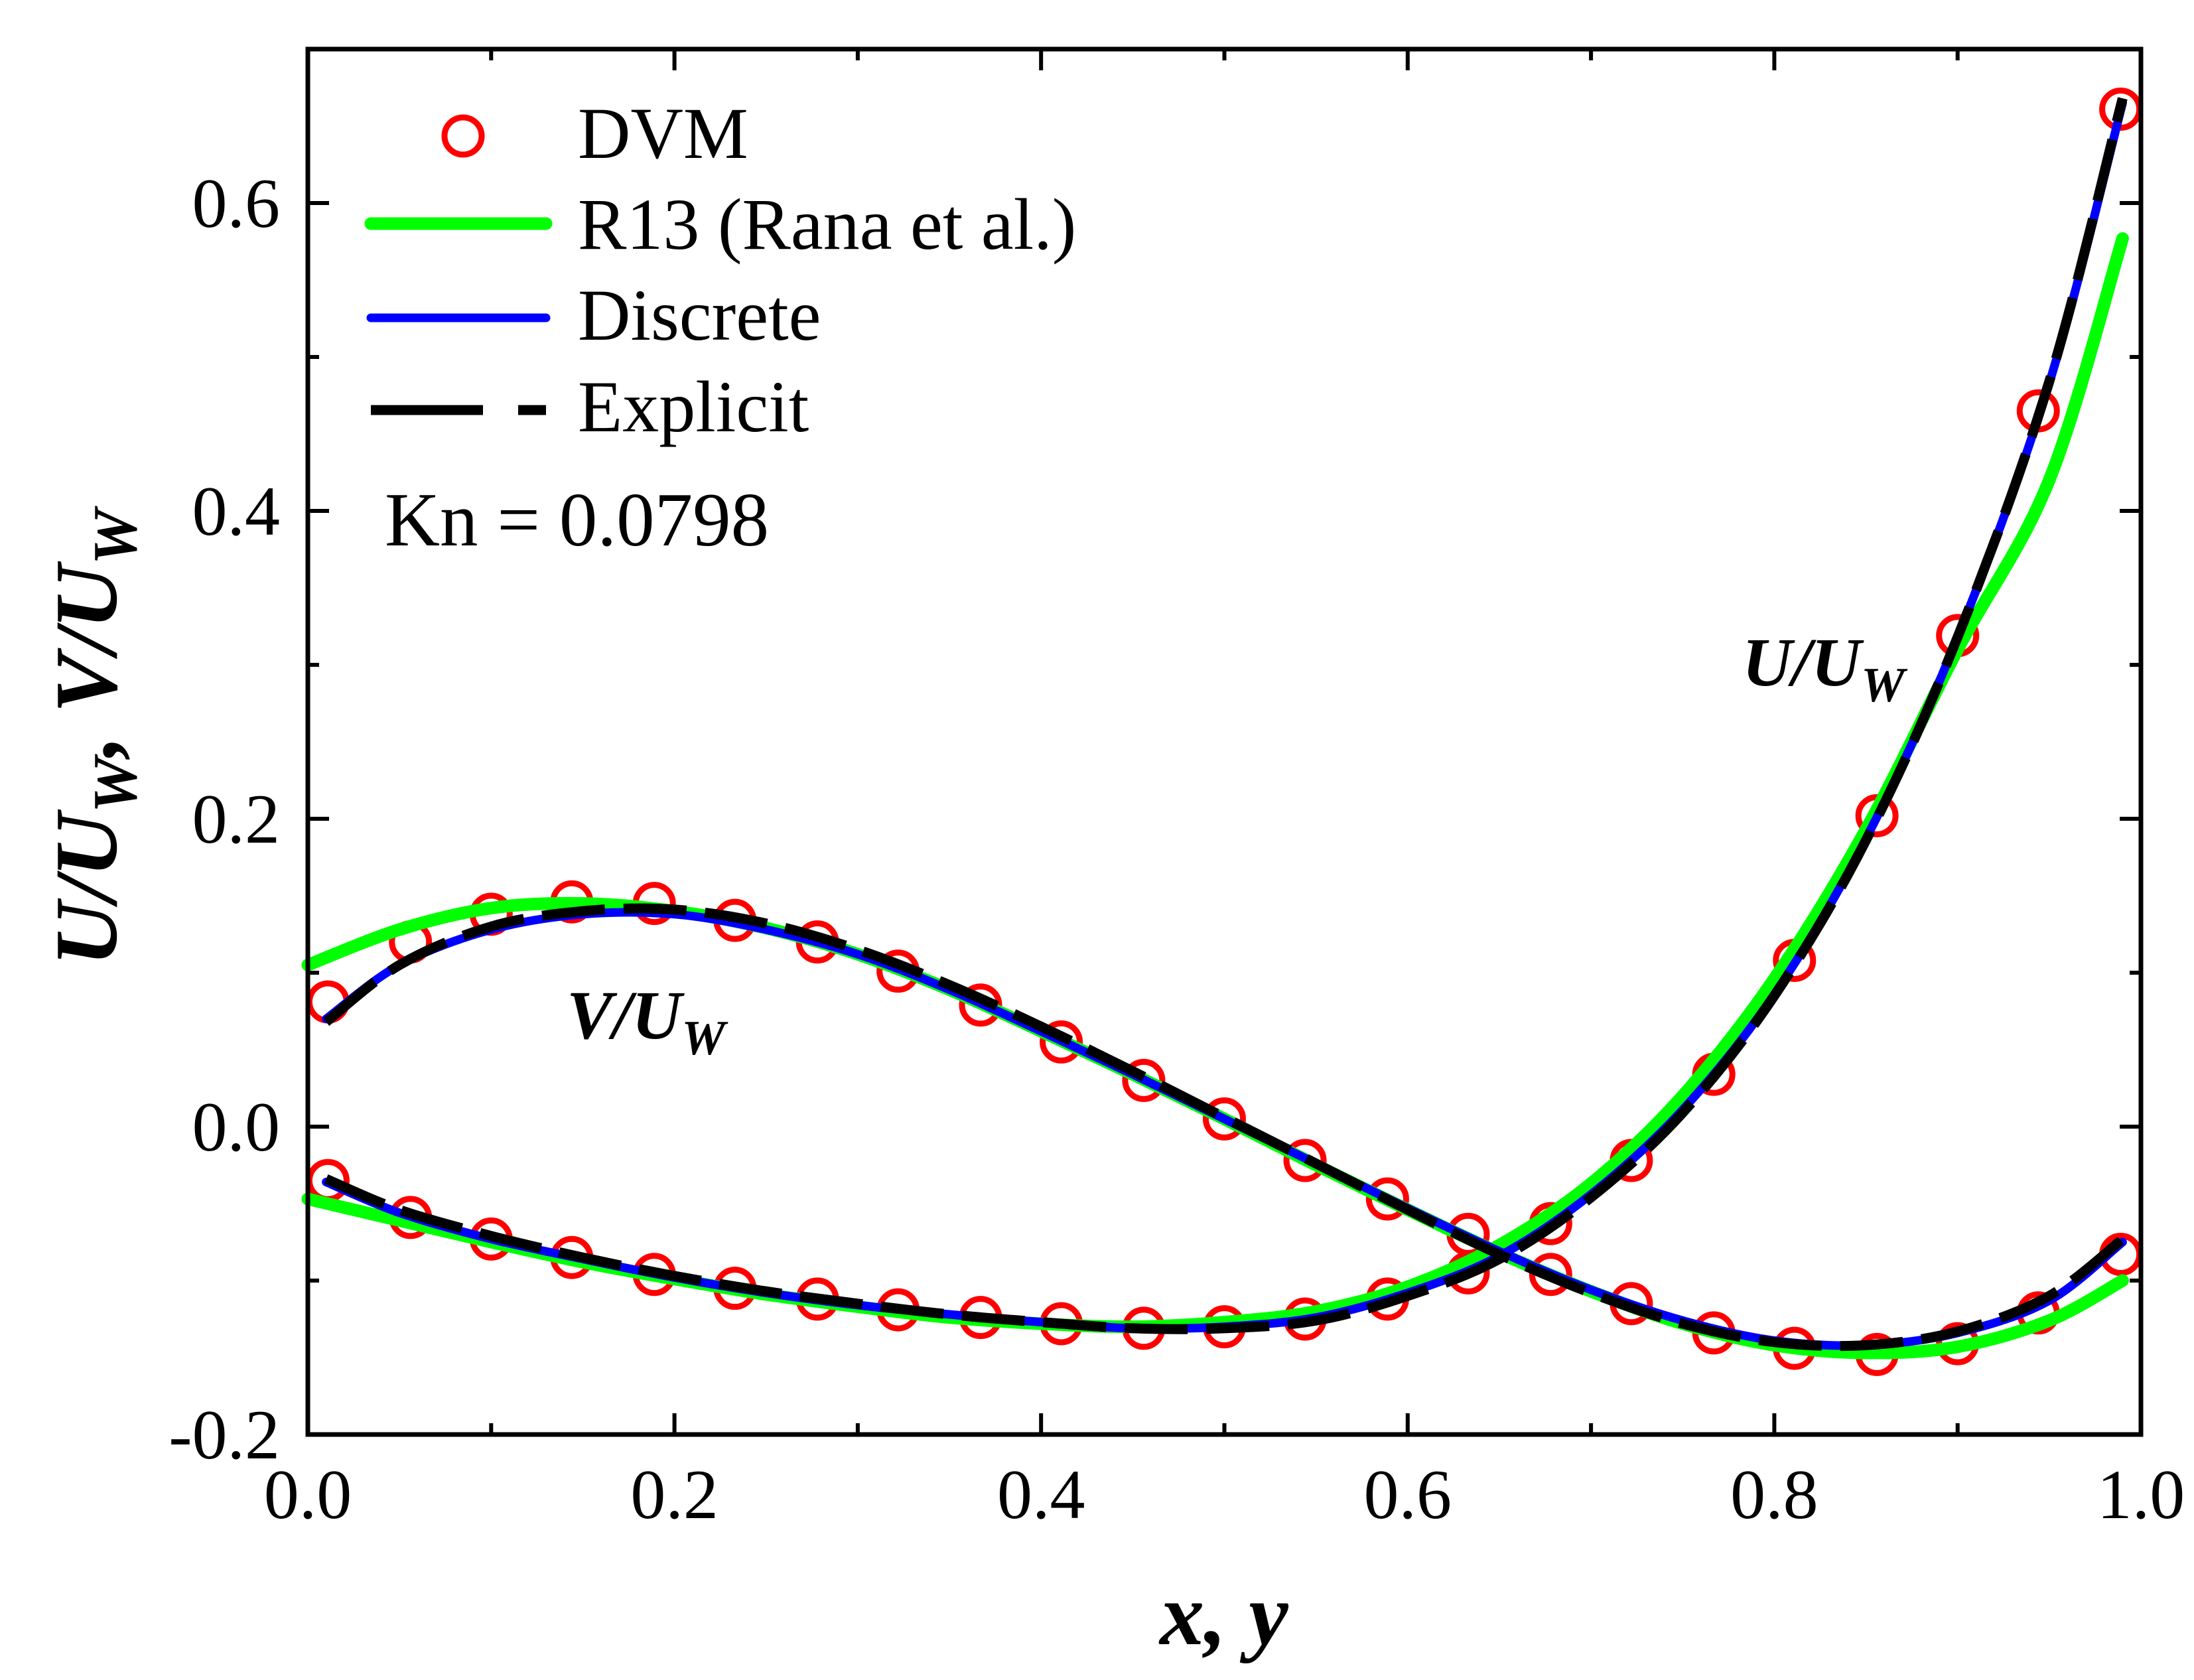 The image size is (2194, 1680). Describe the element at coordinates (626, 1015) in the screenshot. I see `v-curve-label-main: V/U` at that location.